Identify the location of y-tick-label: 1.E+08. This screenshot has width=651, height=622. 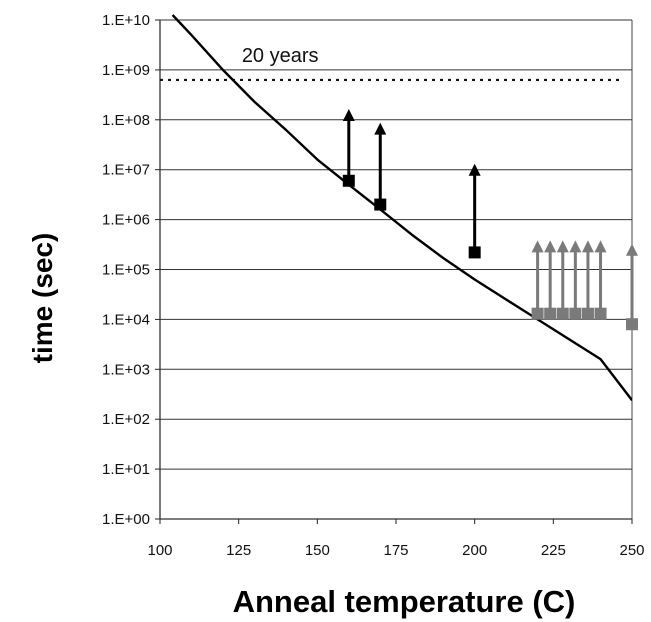
(126, 120).